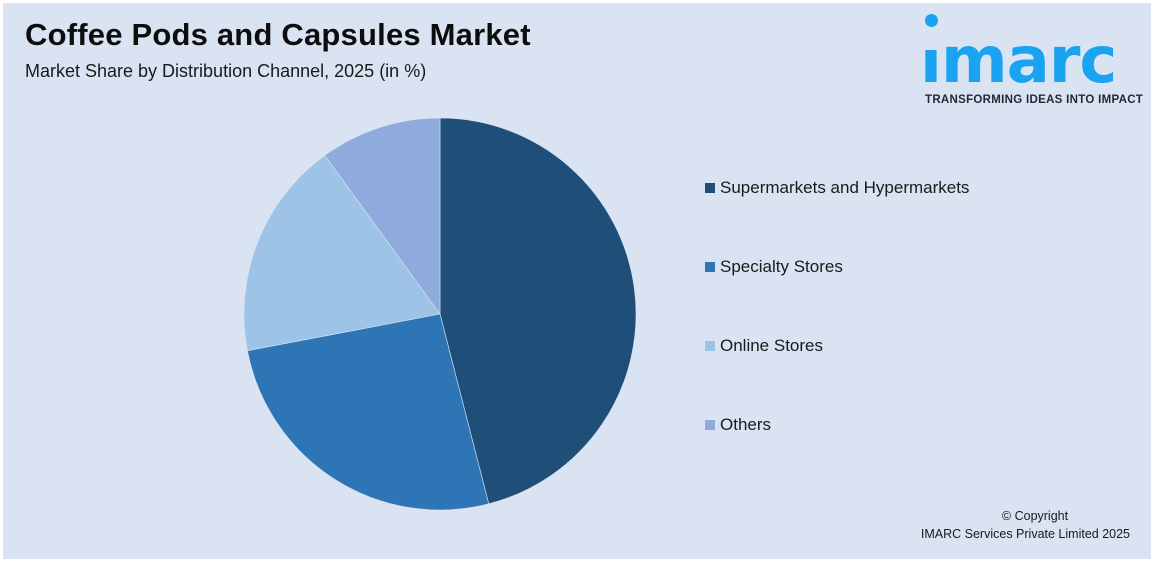 The height and width of the screenshot is (562, 1154). I want to click on chart-title: Coffee Pods and Capsules Market, so click(278, 34).